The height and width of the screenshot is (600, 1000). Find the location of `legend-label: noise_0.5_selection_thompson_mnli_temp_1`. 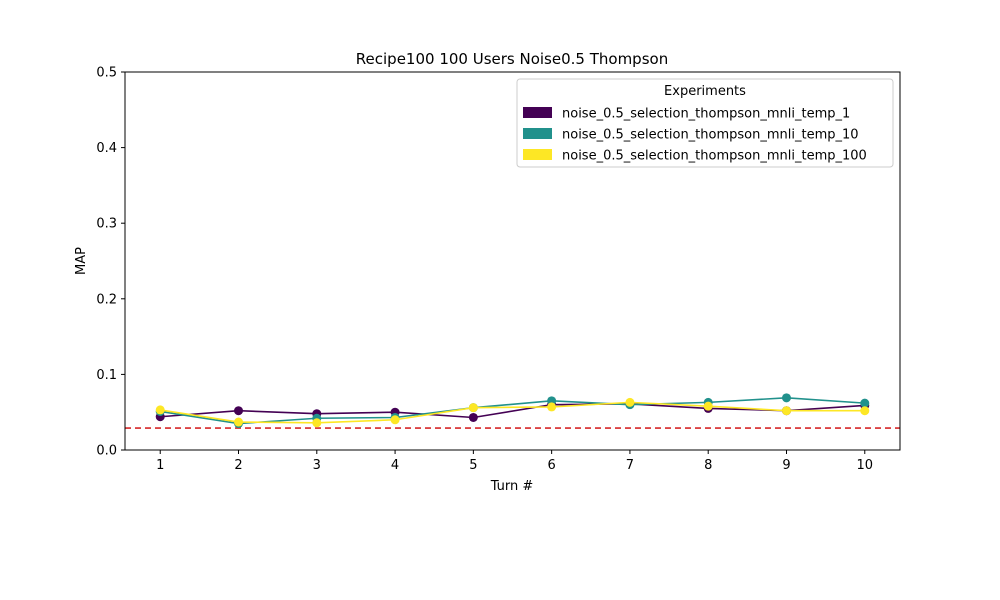

legend-label: noise_0.5_selection_thompson_mnli_temp_1 is located at coordinates (706, 114).